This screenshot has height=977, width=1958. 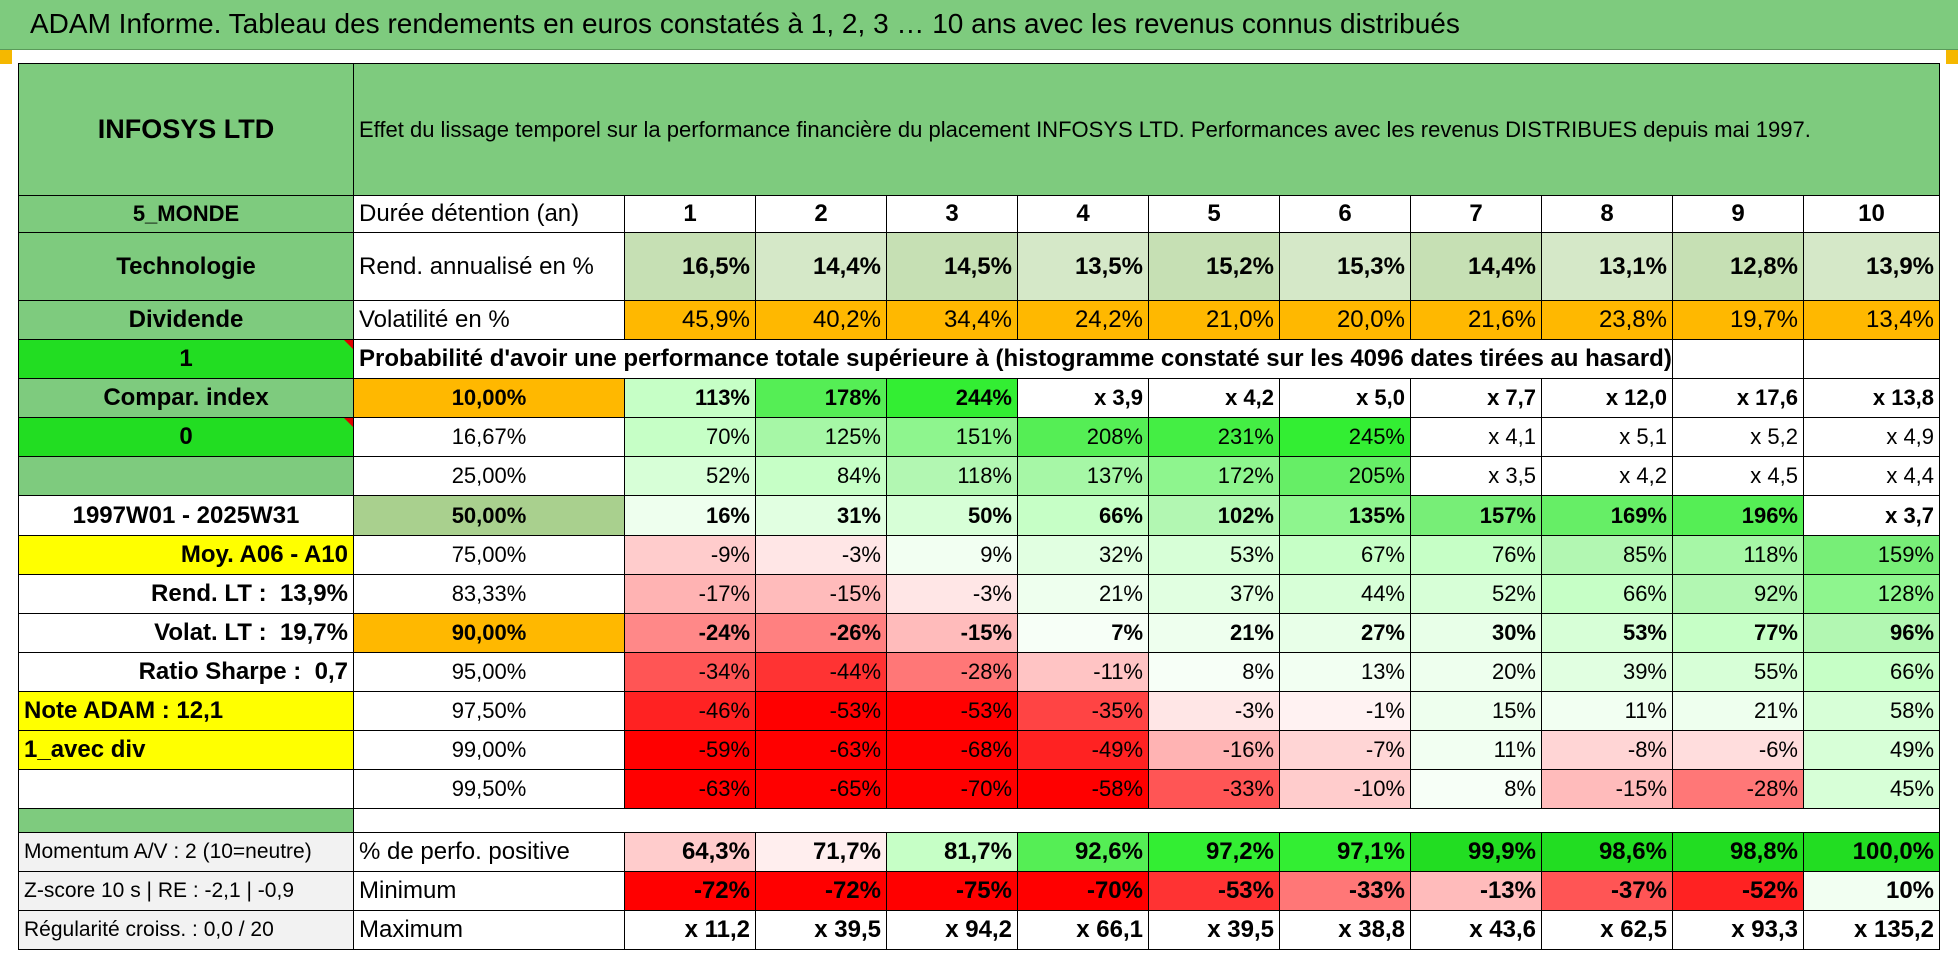 What do you see at coordinates (1083, 398) in the screenshot?
I see `quantile-value-cell: x 3,9` at bounding box center [1083, 398].